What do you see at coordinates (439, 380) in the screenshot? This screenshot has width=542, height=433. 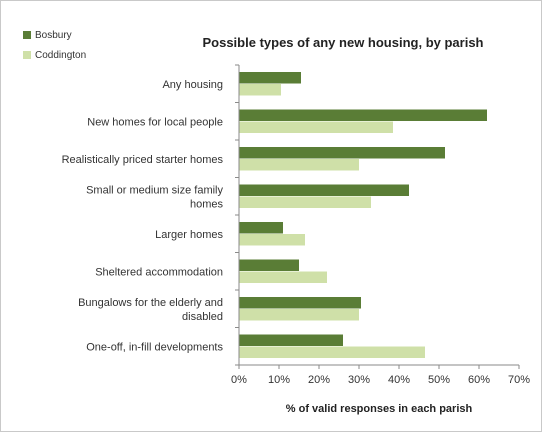 I see `x-tick-label: 50%` at bounding box center [439, 380].